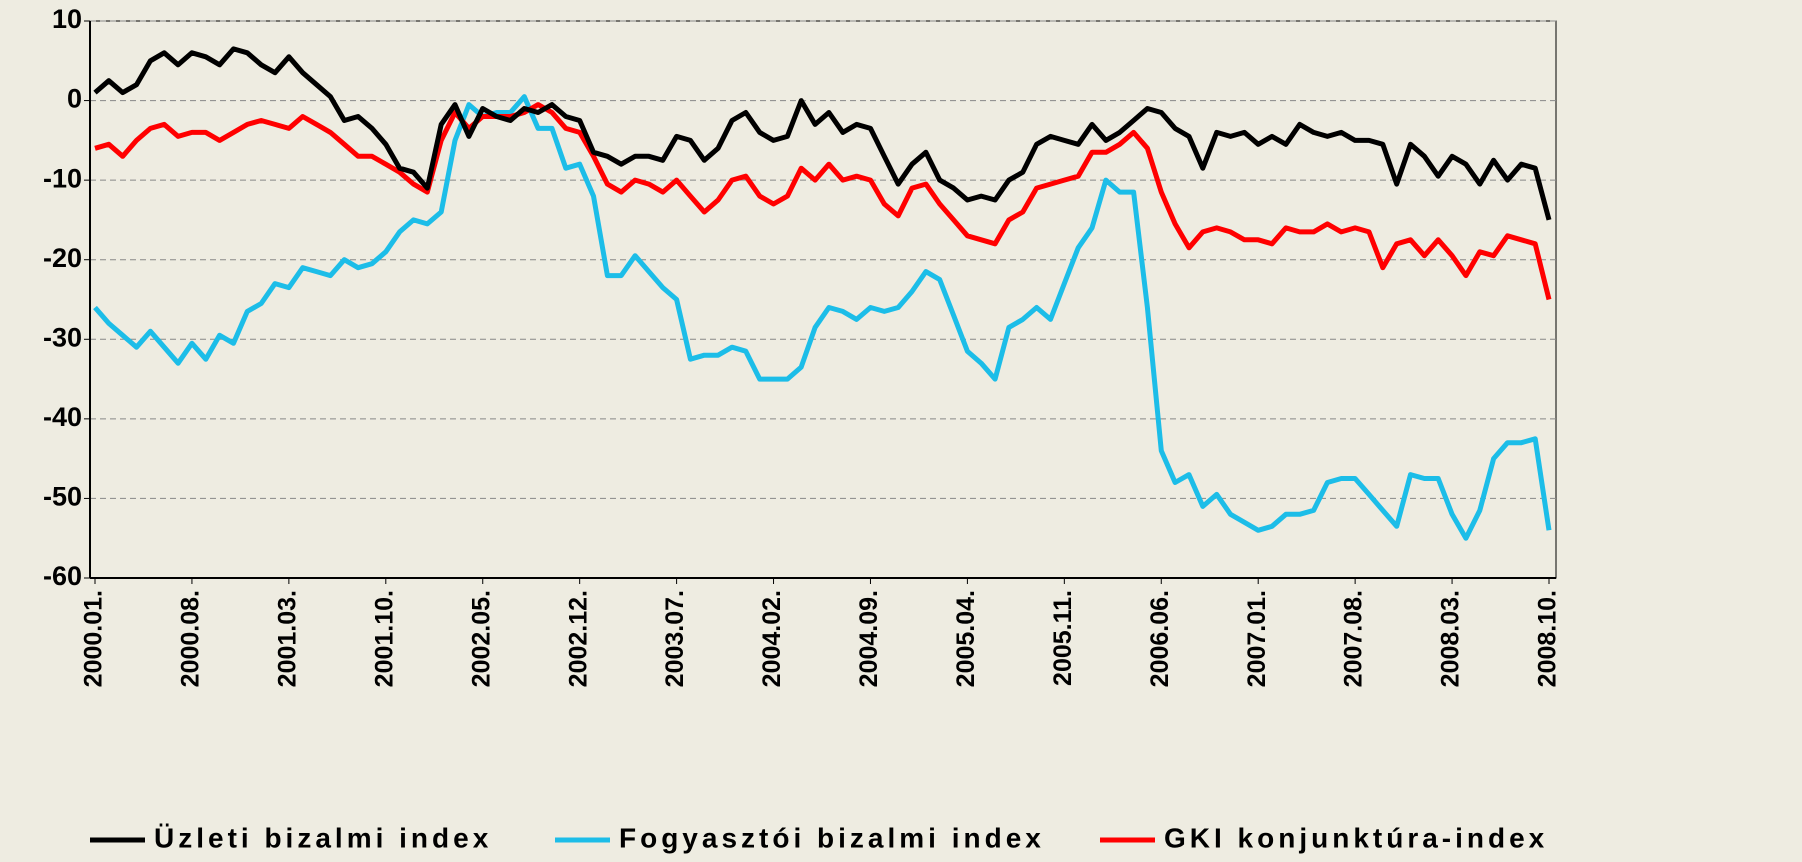 The width and height of the screenshot is (1802, 862). Describe the element at coordinates (1063, 638) in the screenshot. I see `x-tick-label: 2005.11.` at that location.